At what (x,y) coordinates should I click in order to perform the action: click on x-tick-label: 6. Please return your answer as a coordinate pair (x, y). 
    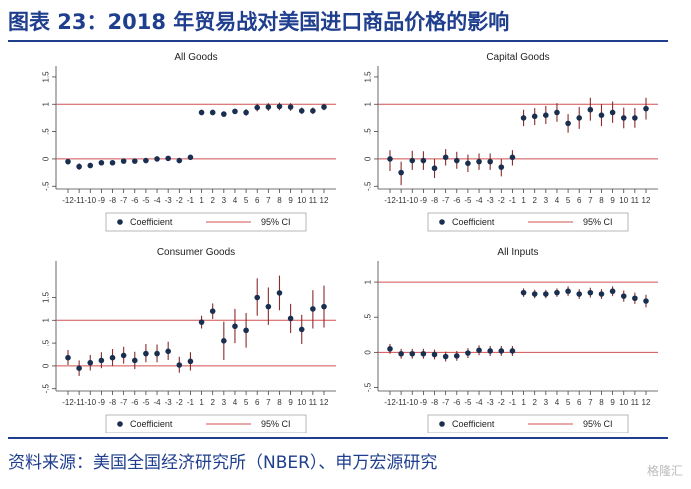
    Looking at the image, I should click on (579, 402).